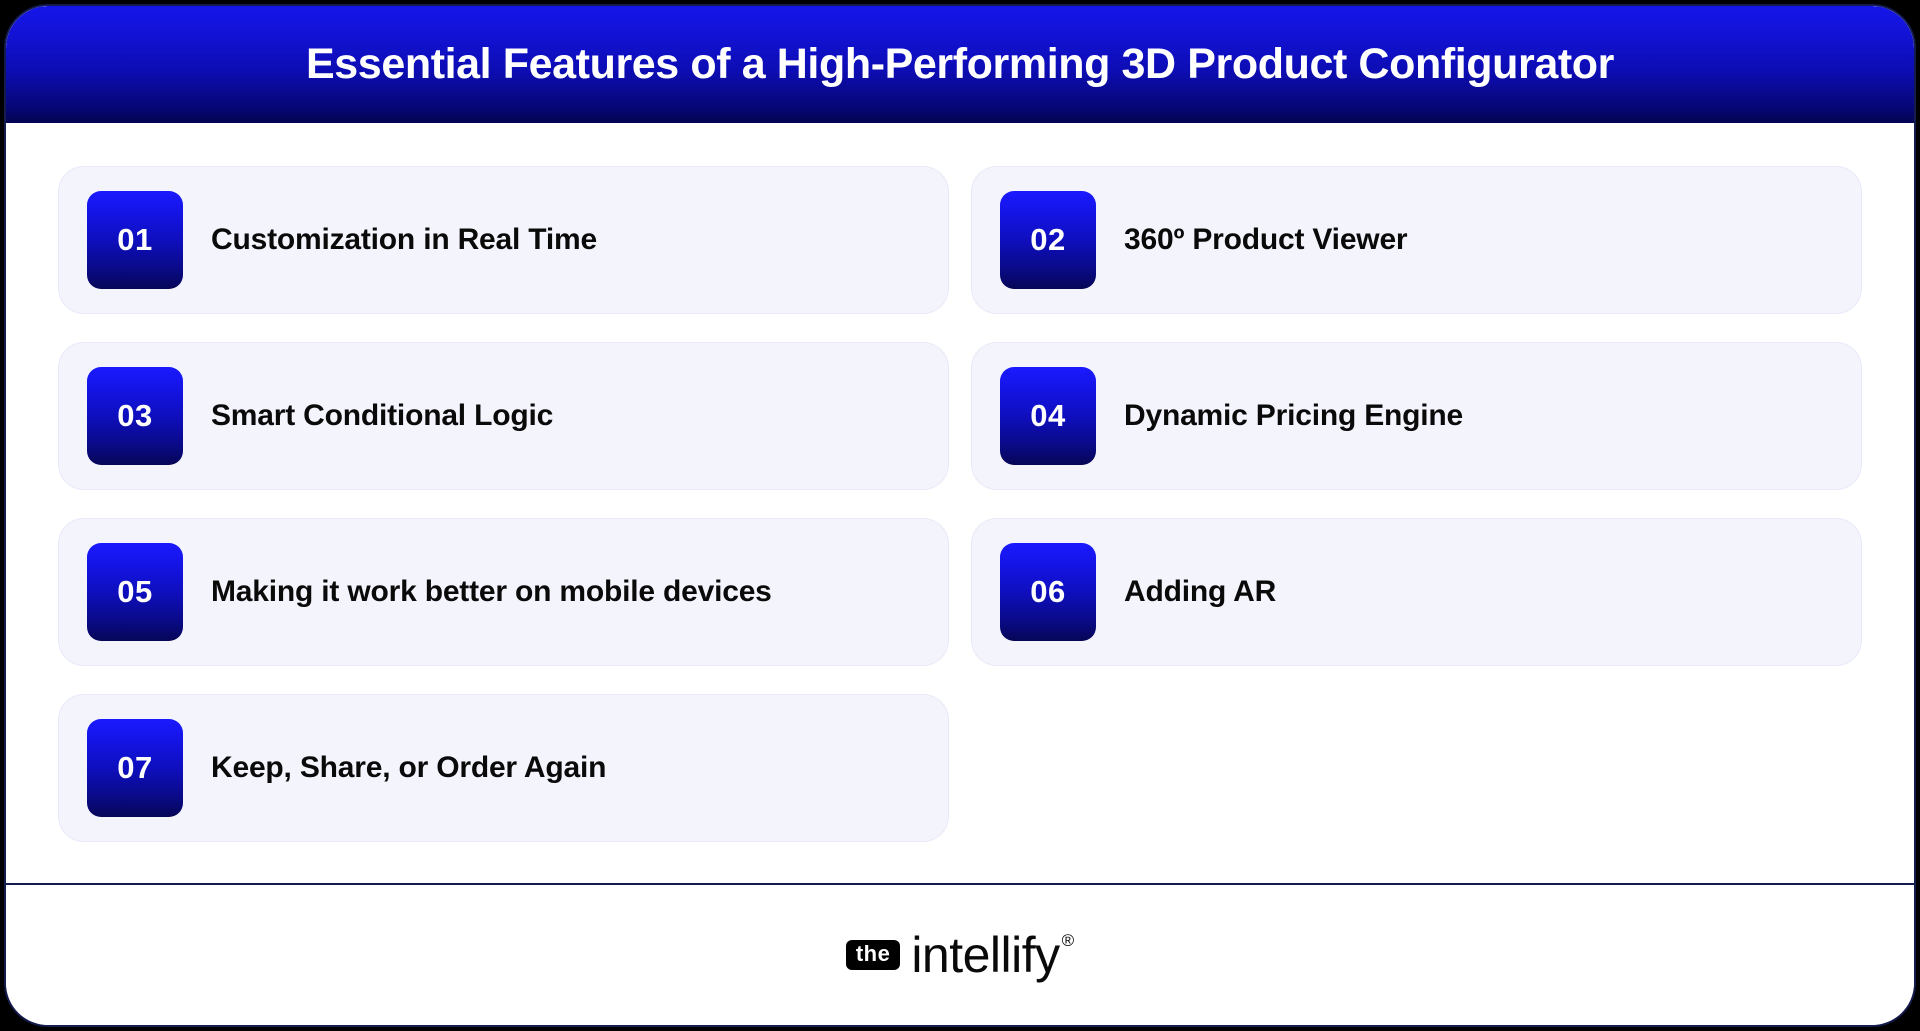 Image resolution: width=1920 pixels, height=1031 pixels. I want to click on number-badge-label: 05, so click(135, 591).